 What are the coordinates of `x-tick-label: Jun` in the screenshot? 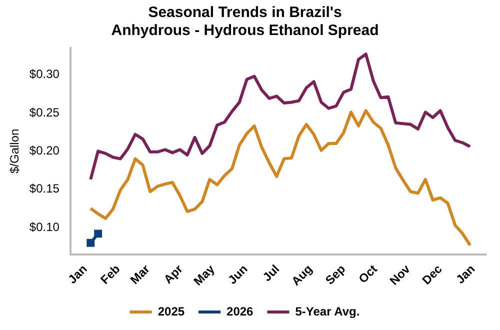 It's located at (237, 274).